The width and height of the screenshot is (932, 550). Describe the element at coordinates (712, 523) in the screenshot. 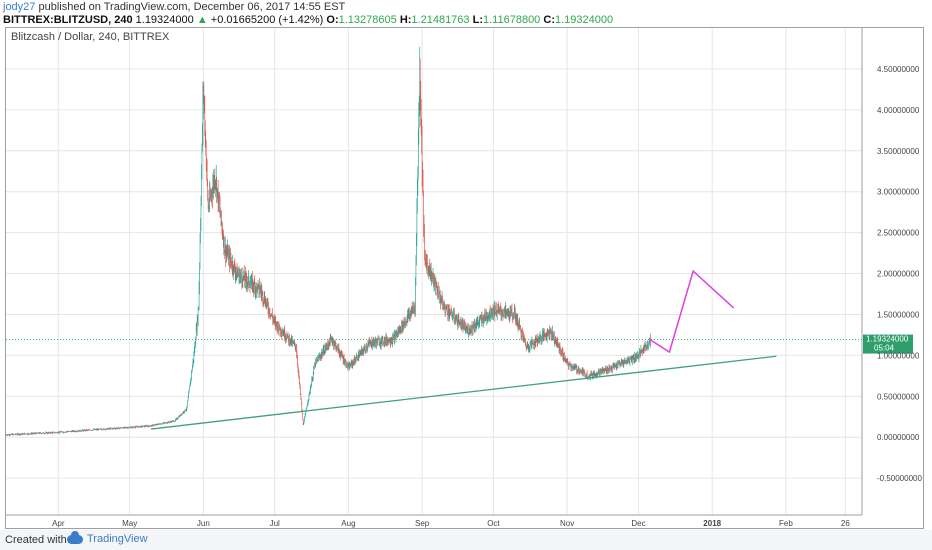

I see `x-tick-label: 2018` at that location.